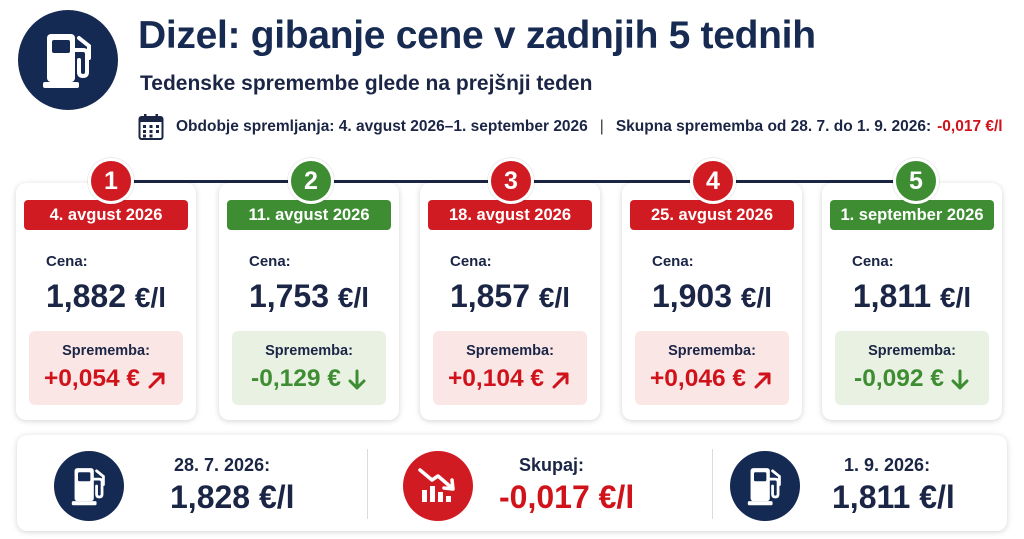 This screenshot has width=1024, height=539. Describe the element at coordinates (311, 181) in the screenshot. I see `week-number-badge: 2` at that location.